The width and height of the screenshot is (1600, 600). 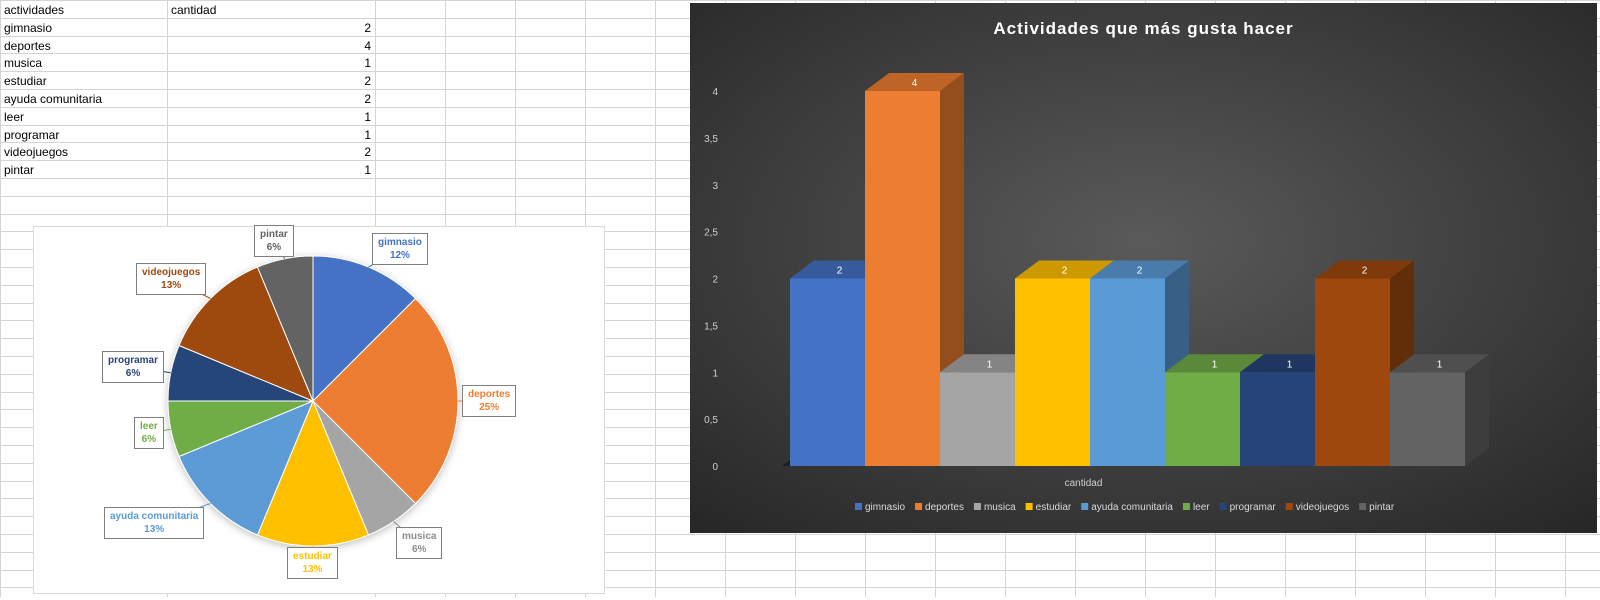 What do you see at coordinates (1084, 483) in the screenshot?
I see `x-axis-label: cantidad` at bounding box center [1084, 483].